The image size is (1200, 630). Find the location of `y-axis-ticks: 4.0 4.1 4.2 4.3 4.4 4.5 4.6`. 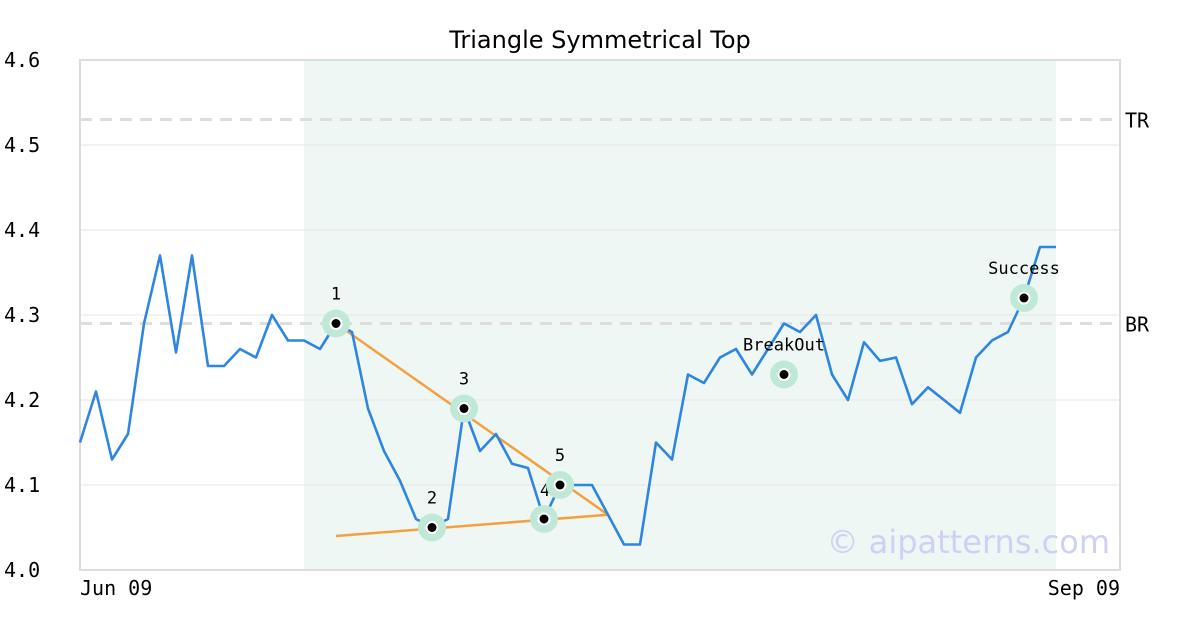

y-axis-ticks: 4.0 4.1 4.2 4.3 4.4 4.5 4.6 is located at coordinates (22, 315).